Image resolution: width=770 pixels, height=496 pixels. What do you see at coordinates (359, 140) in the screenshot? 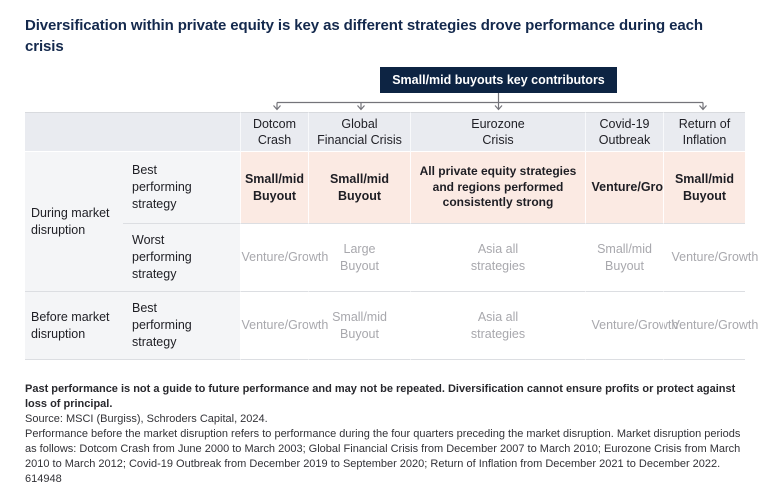
I see `column-header-line: Financial Crisis` at bounding box center [359, 140].